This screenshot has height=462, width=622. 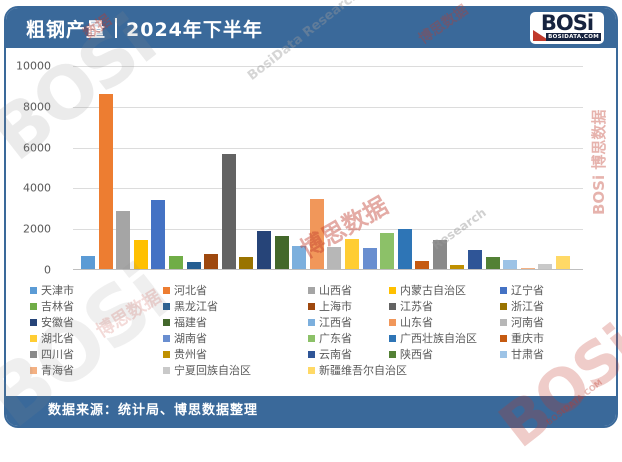 What do you see at coordinates (28, 168) in the screenshot?
I see `y-axis-ticks: 0 2000 4000 6000 8000 10000` at bounding box center [28, 168].